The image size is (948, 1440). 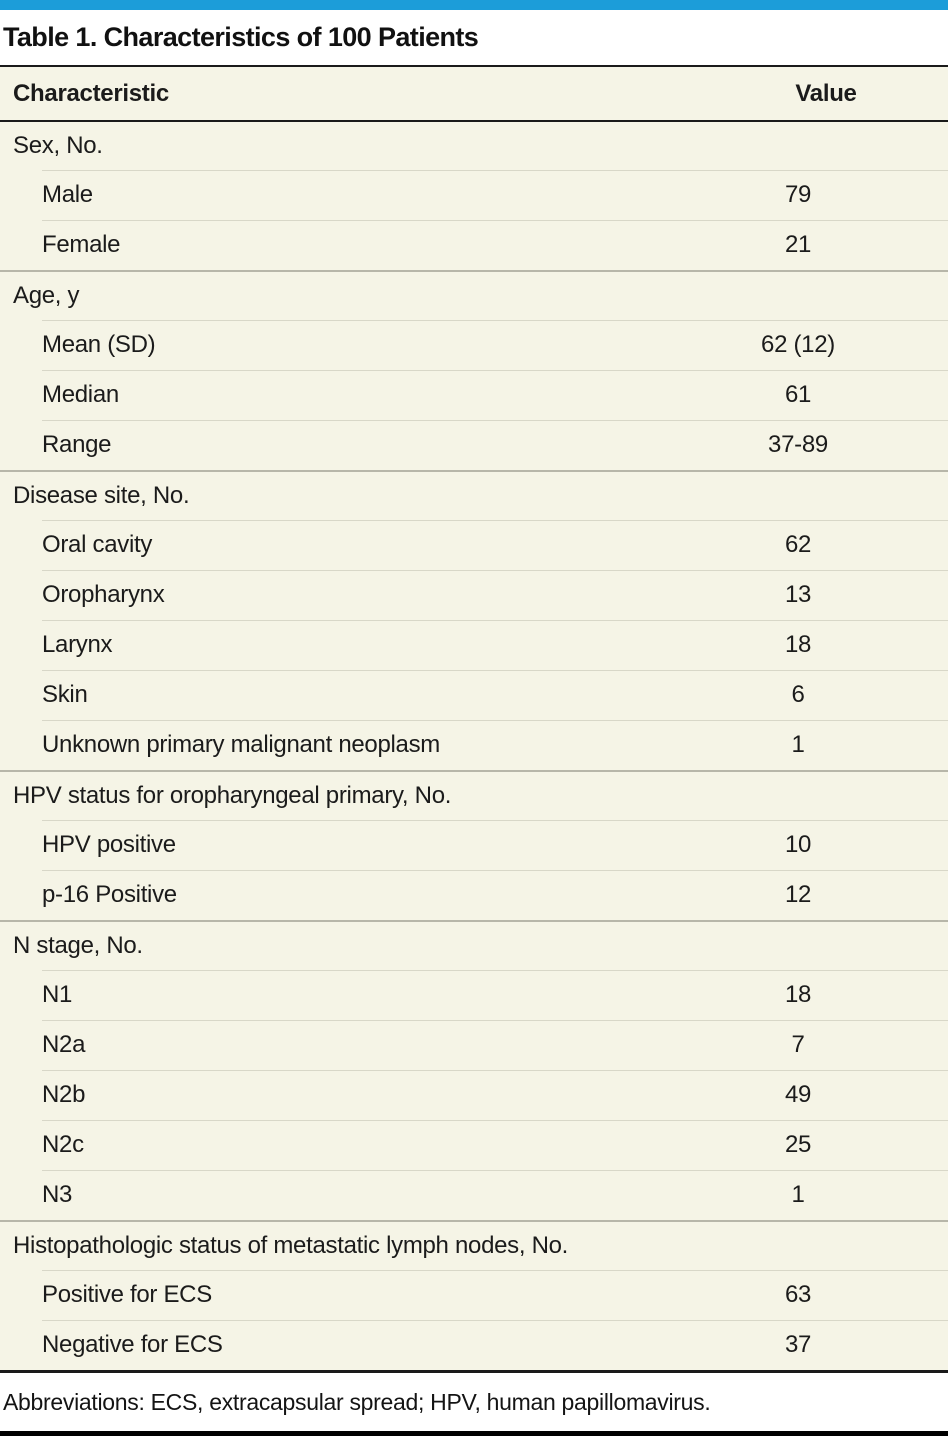 I want to click on row-label: Oropharynx, so click(x=103, y=594).